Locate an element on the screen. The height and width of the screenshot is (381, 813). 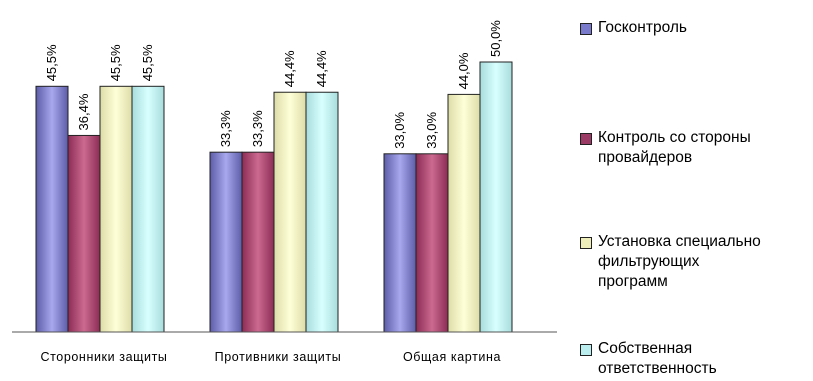
data-label-1-3: 45,5% is located at coordinates (115, 62).